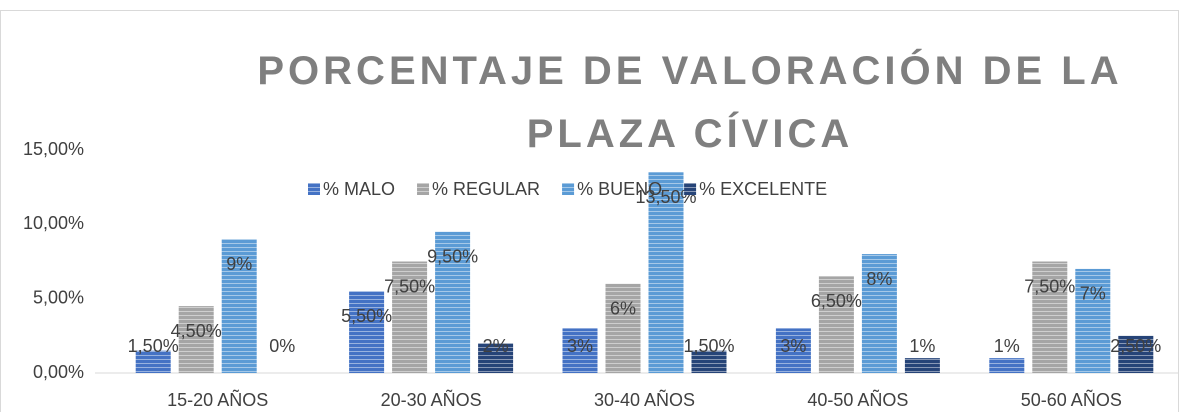 The image size is (1180, 412). Describe the element at coordinates (282, 346) in the screenshot. I see `data-label: 0%` at that location.